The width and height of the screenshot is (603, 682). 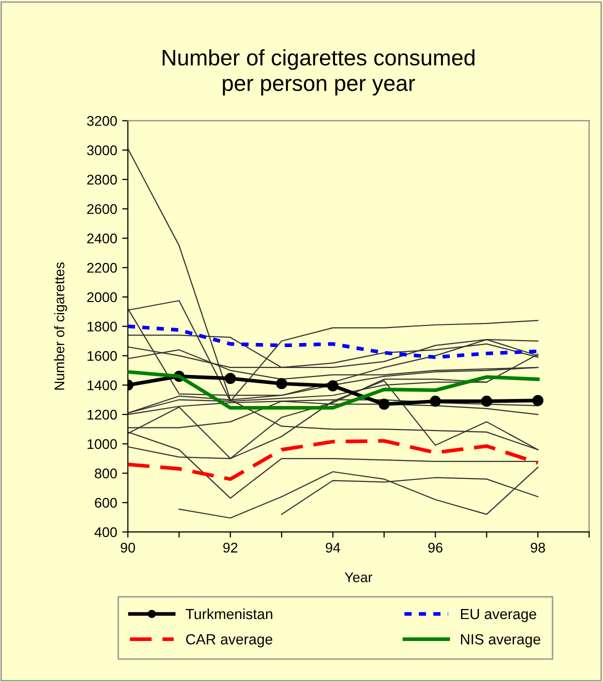 What do you see at coordinates (102, 150) in the screenshot?
I see `y-tick-label: 3000` at bounding box center [102, 150].